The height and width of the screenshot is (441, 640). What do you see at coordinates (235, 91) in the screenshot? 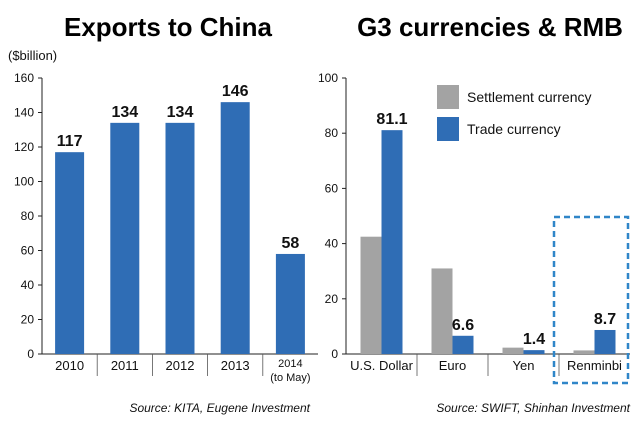
I see `data-label: 146` at bounding box center [235, 91].